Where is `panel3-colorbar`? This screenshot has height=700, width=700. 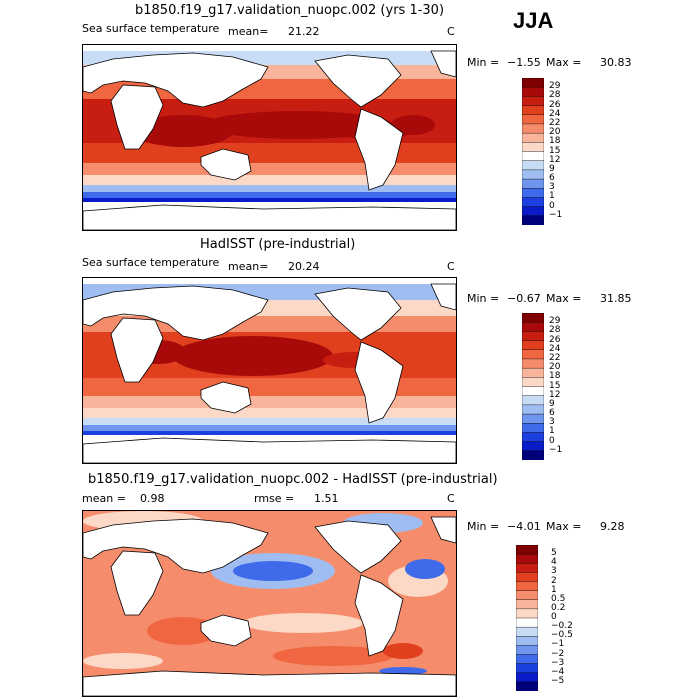 panel3-colorbar is located at coordinates (527, 618).